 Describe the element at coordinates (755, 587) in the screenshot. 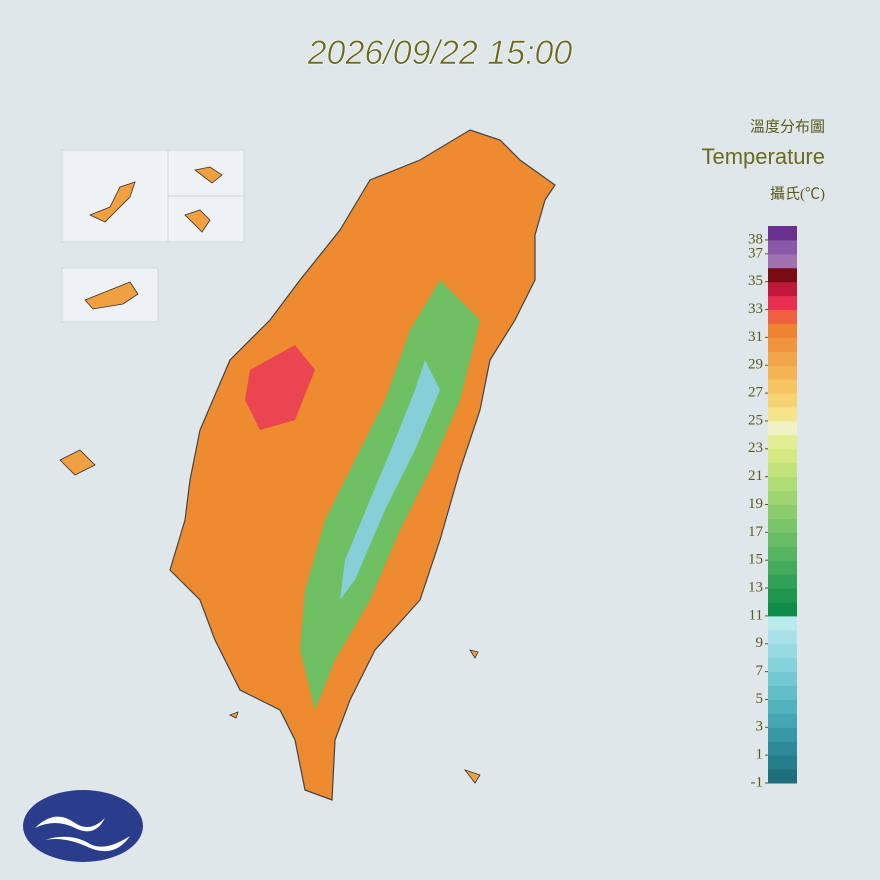

I see `tick-label: 13` at that location.